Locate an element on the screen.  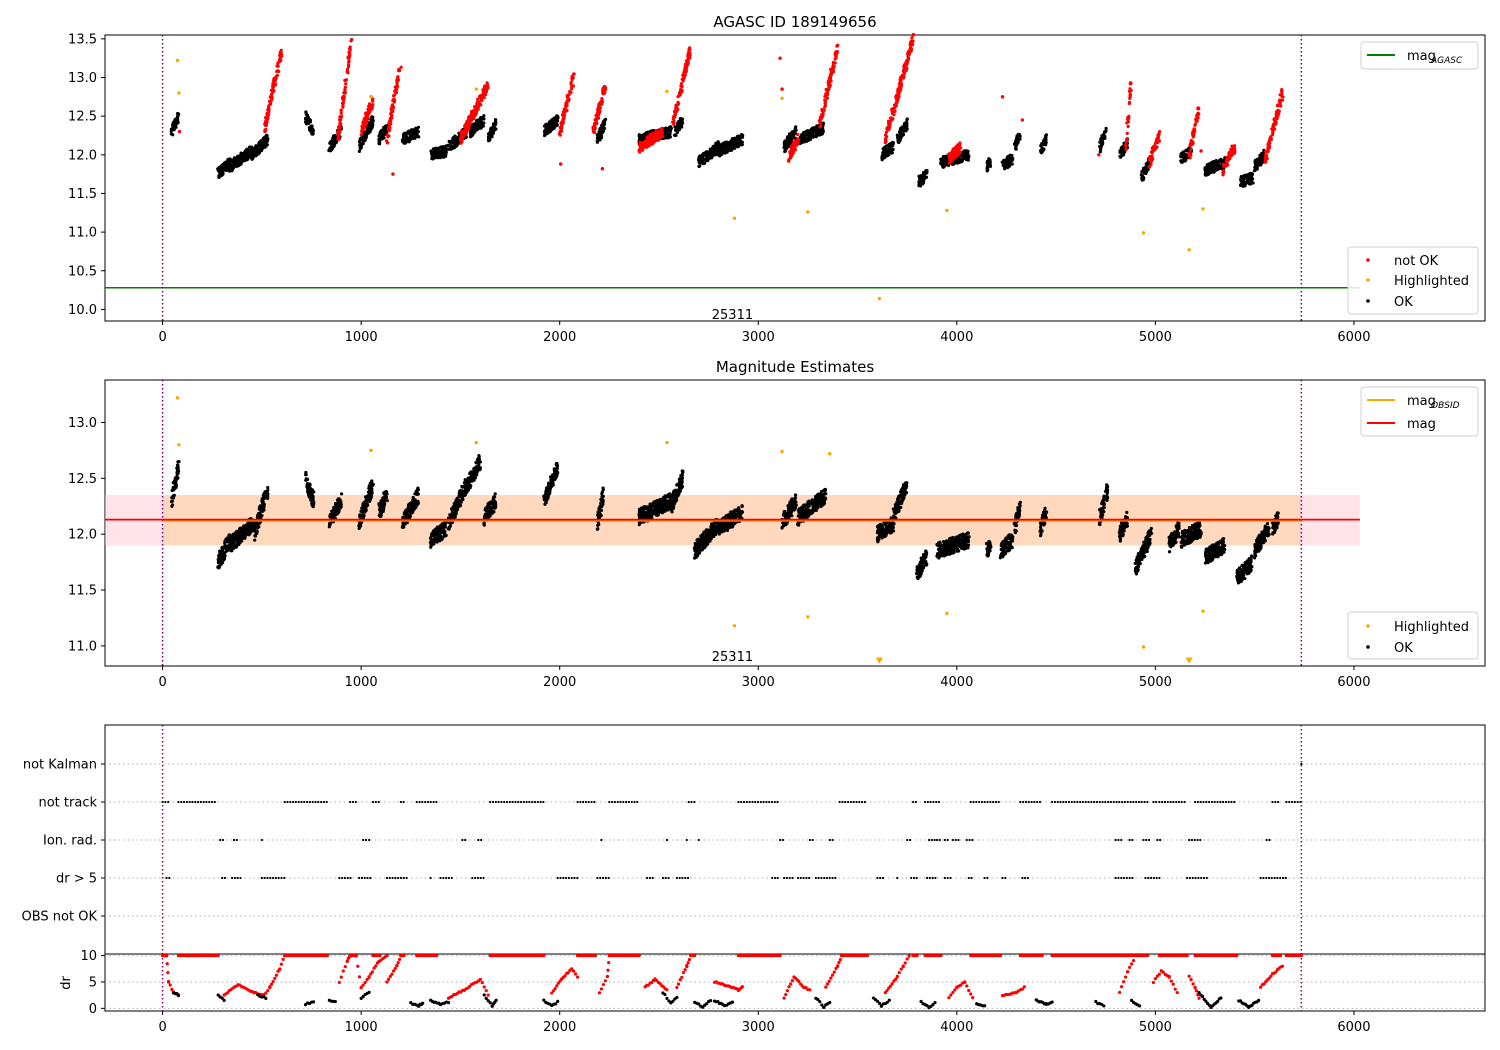
top-y-tick-label: 11.5 is located at coordinates (82, 194).